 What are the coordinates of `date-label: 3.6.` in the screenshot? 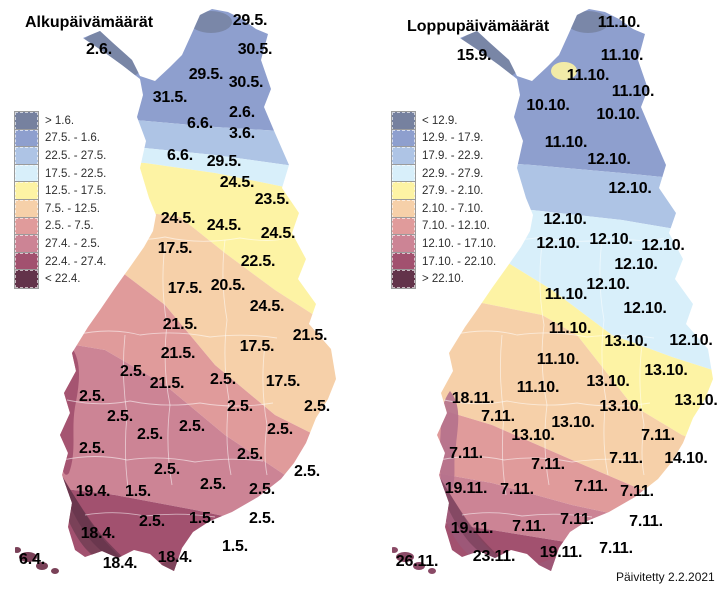 It's located at (242, 133).